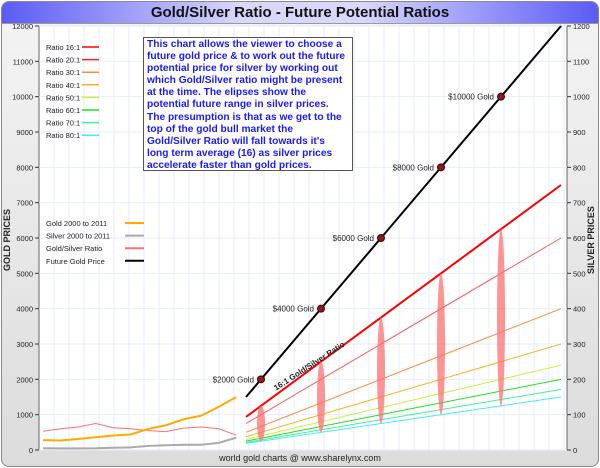  Describe the element at coordinates (63, 123) in the screenshot. I see `legend-label: Ratio 70:1` at that location.